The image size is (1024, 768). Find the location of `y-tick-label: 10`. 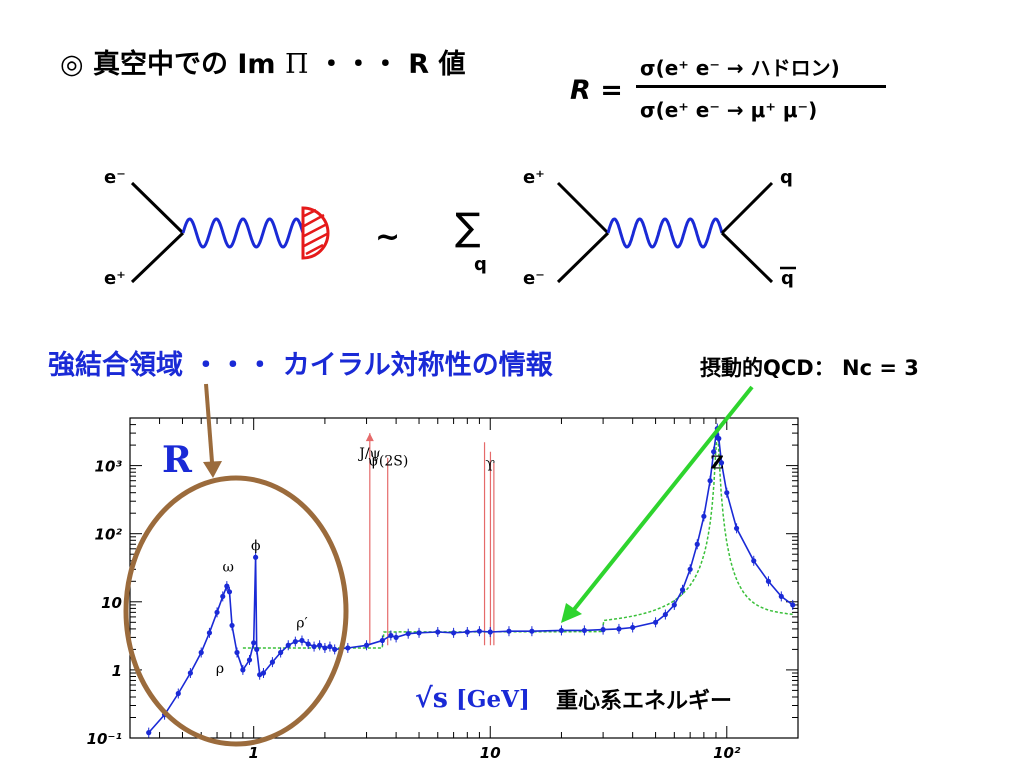

y-tick-label: 10 is located at coordinates (111, 603).